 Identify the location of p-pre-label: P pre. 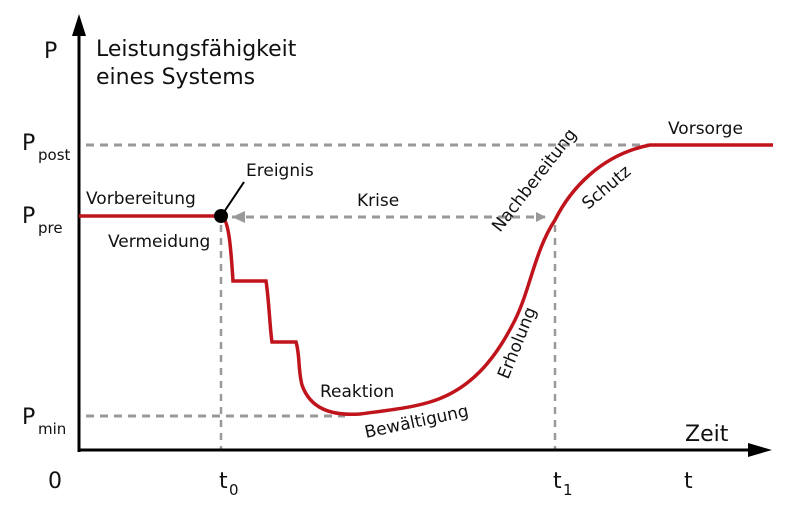
(42, 220).